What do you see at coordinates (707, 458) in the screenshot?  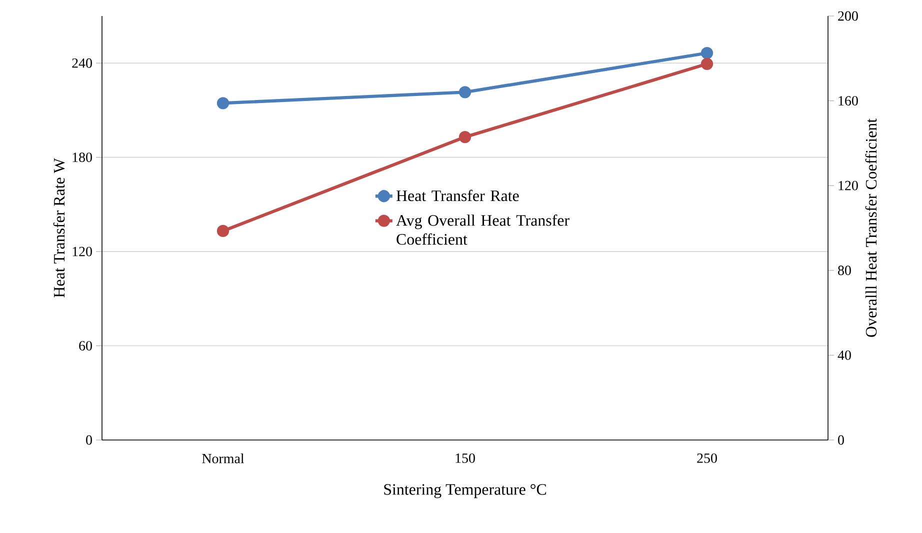 I see `x-tick-label: 250` at bounding box center [707, 458].